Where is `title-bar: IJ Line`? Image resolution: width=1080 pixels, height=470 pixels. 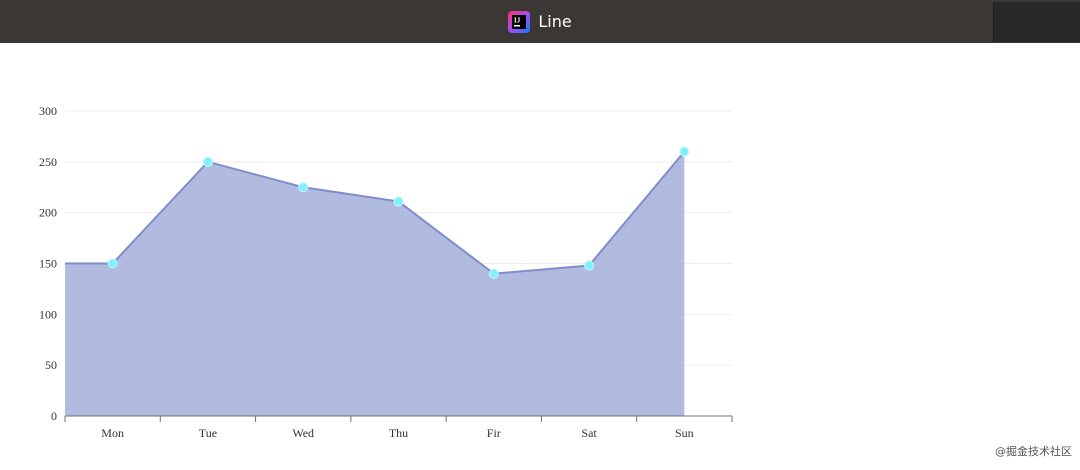
title-bar: IJ Line is located at coordinates (540, 21).